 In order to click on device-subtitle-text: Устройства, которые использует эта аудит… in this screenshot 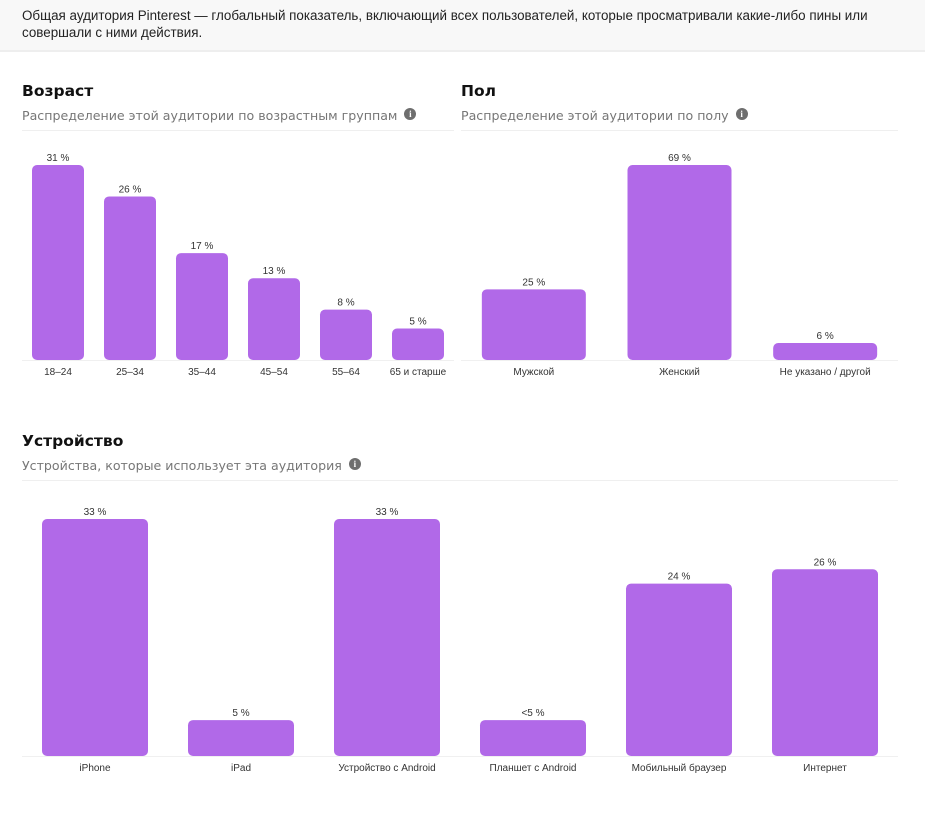, I will do `click(182, 465)`.